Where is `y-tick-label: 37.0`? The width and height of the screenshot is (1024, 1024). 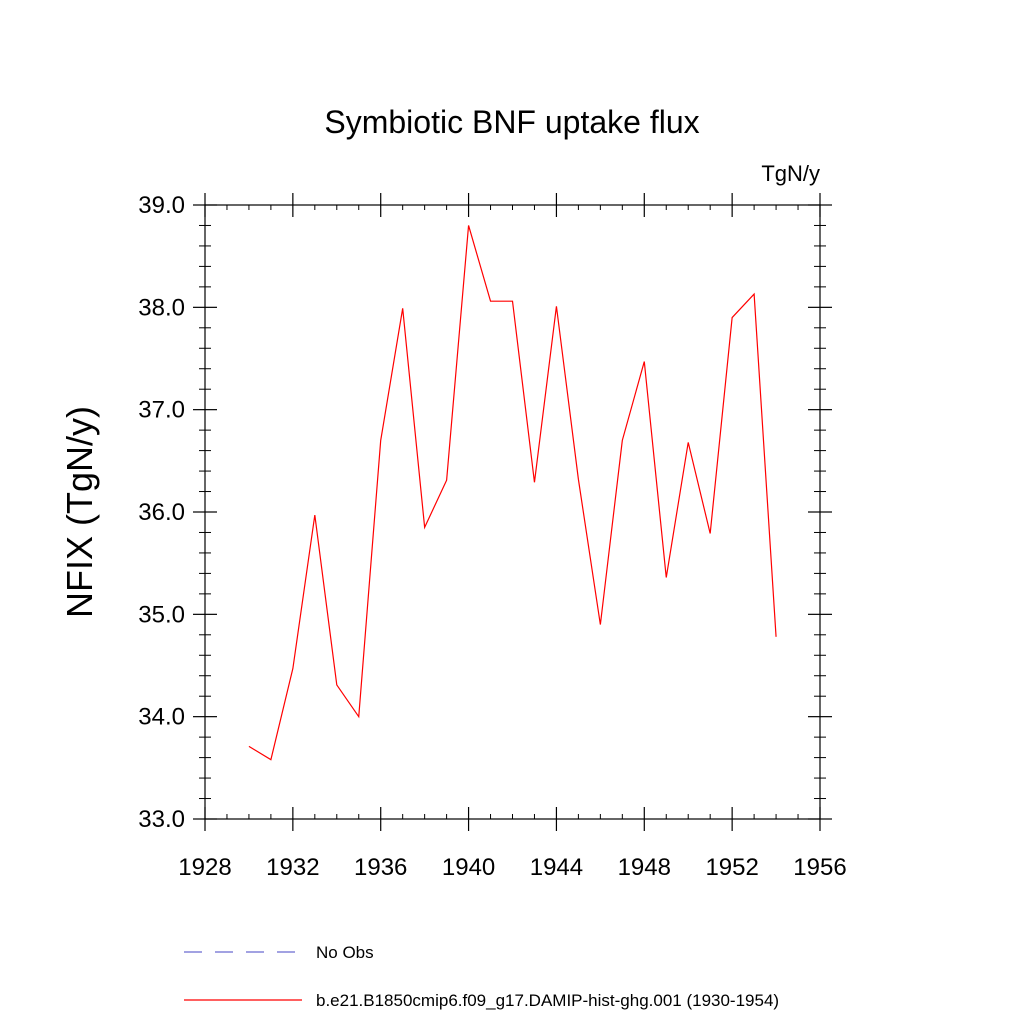 y-tick-label: 37.0 is located at coordinates (161, 410).